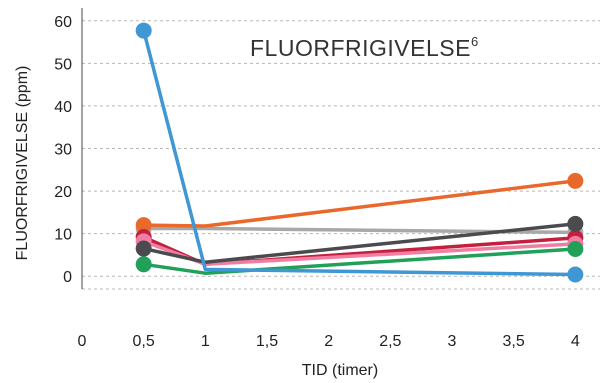 The height and width of the screenshot is (383, 616). Describe the element at coordinates (63, 107) in the screenshot. I see `y-tick-label-40: 40` at that location.